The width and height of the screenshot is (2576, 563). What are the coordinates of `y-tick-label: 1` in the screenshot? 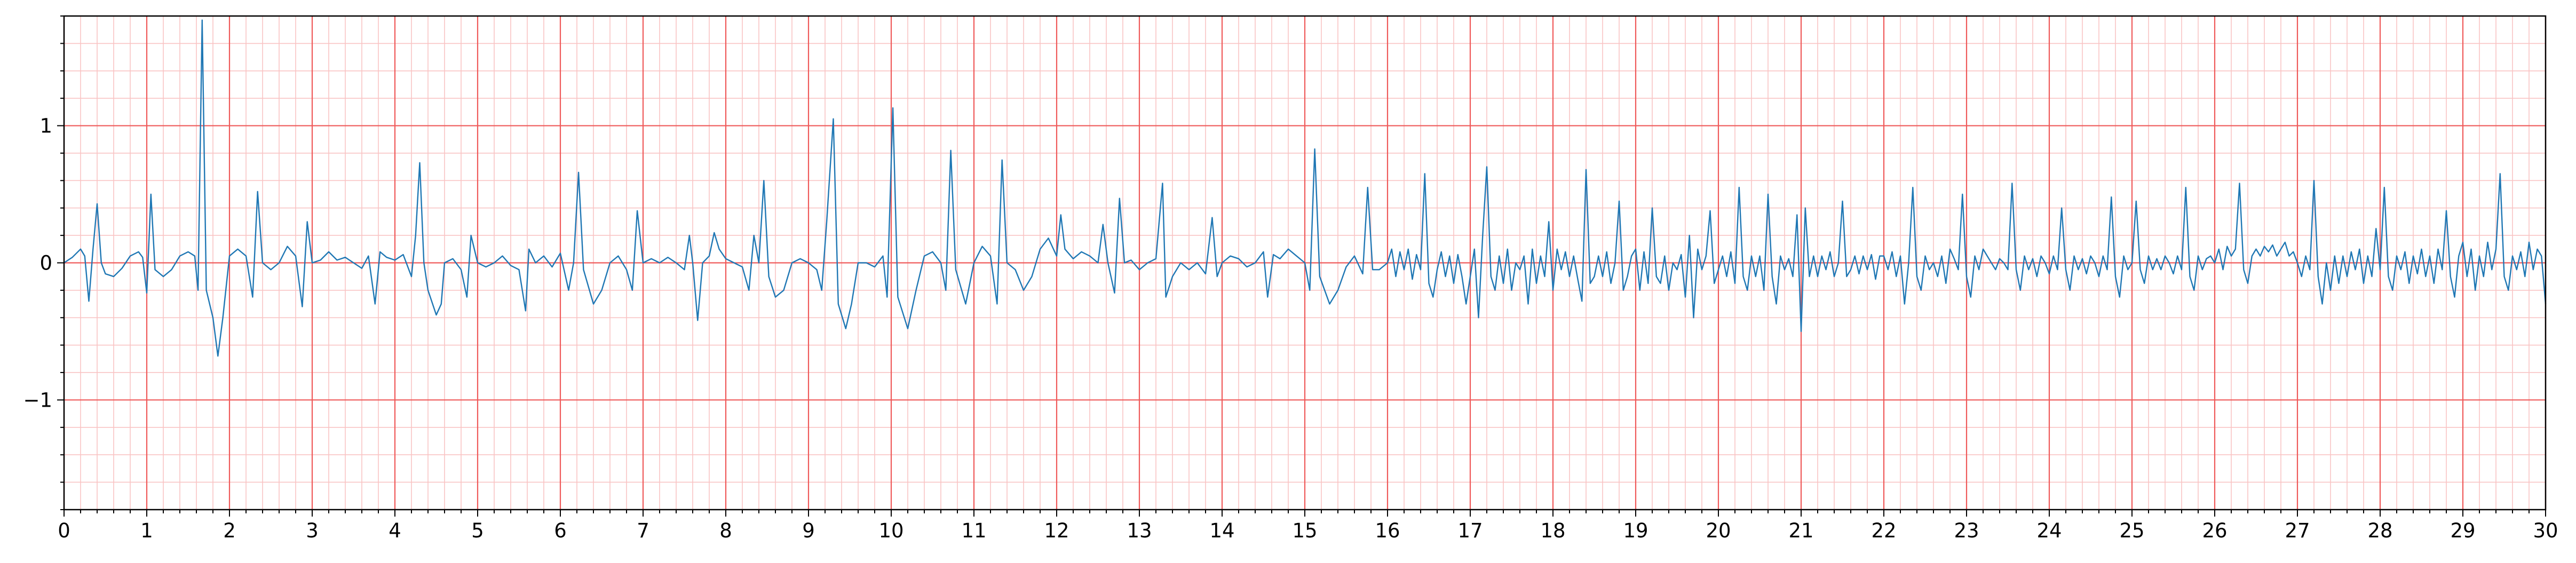 It's located at (45, 126).